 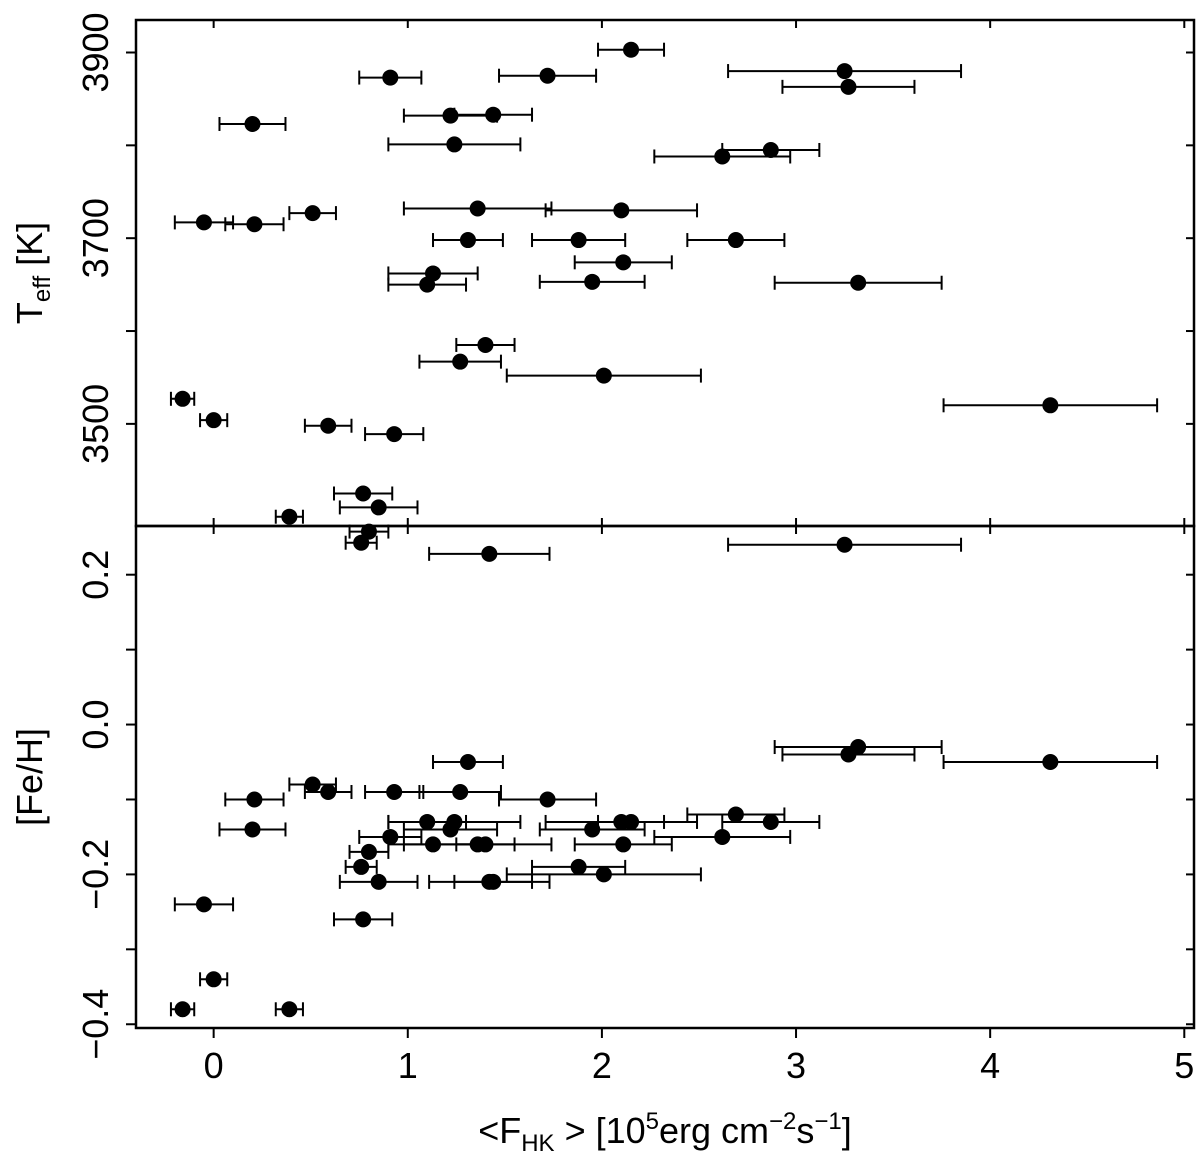 I want to click on y-tick-label: 0.0, so click(x=95, y=725).